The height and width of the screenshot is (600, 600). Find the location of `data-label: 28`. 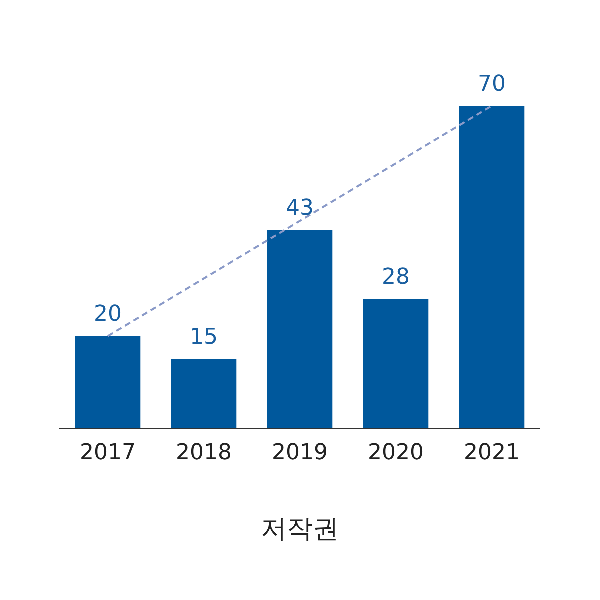

data-label: 28 is located at coordinates (396, 277).